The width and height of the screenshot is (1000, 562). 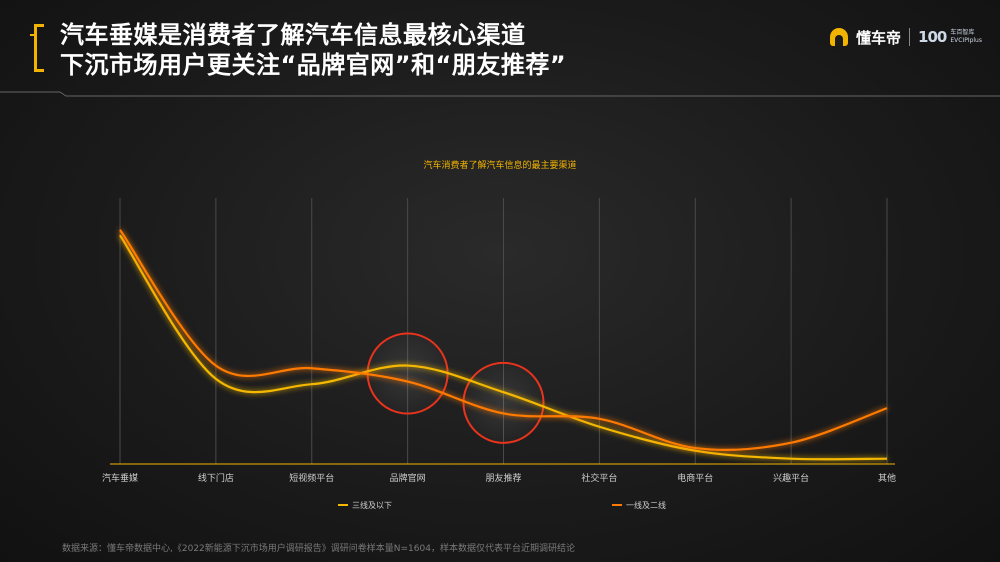 I want to click on chart-title: 汽车消费者了解汽车信息的最主要渠道, so click(x=500, y=166).